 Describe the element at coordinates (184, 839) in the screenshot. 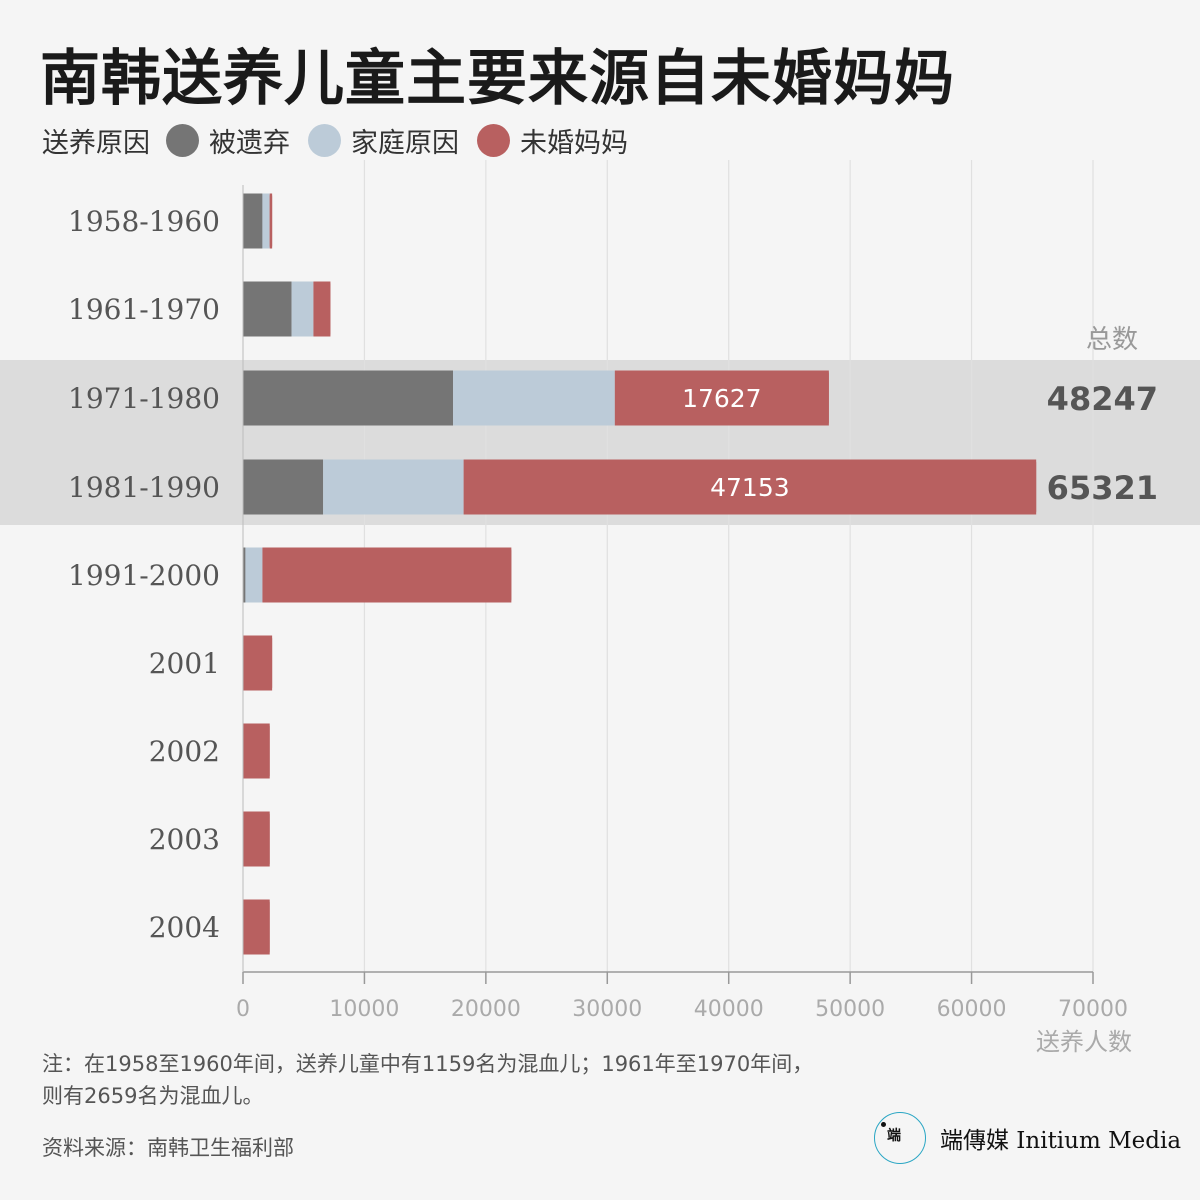

I see `category-label-2003: 2003` at that location.